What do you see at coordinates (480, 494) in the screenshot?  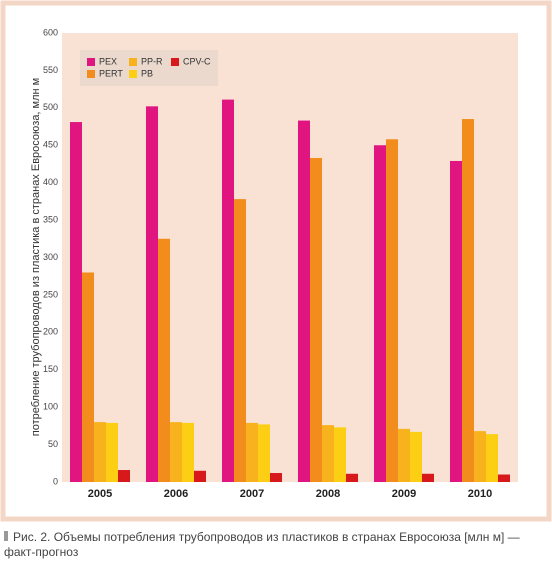 I see `x-tick-label: 2010` at bounding box center [480, 494].